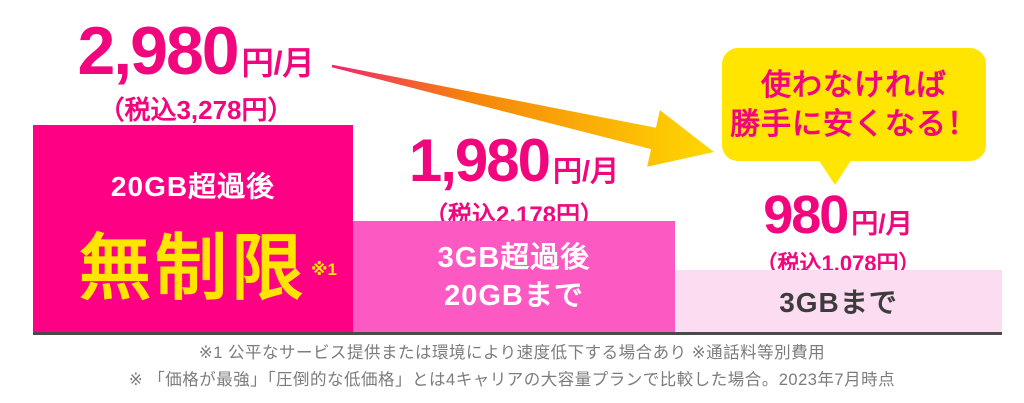 This screenshot has width=1024, height=403. I want to click on price-unlimited: 2,980 円/月 （税込3,278円）, so click(196, 69).